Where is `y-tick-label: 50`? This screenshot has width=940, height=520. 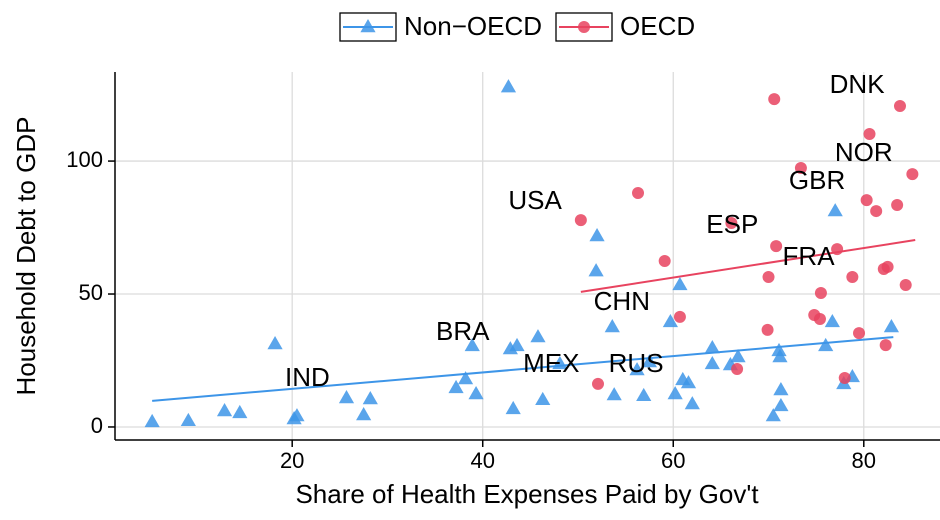 y-tick-label: 50 is located at coordinates (91, 292).